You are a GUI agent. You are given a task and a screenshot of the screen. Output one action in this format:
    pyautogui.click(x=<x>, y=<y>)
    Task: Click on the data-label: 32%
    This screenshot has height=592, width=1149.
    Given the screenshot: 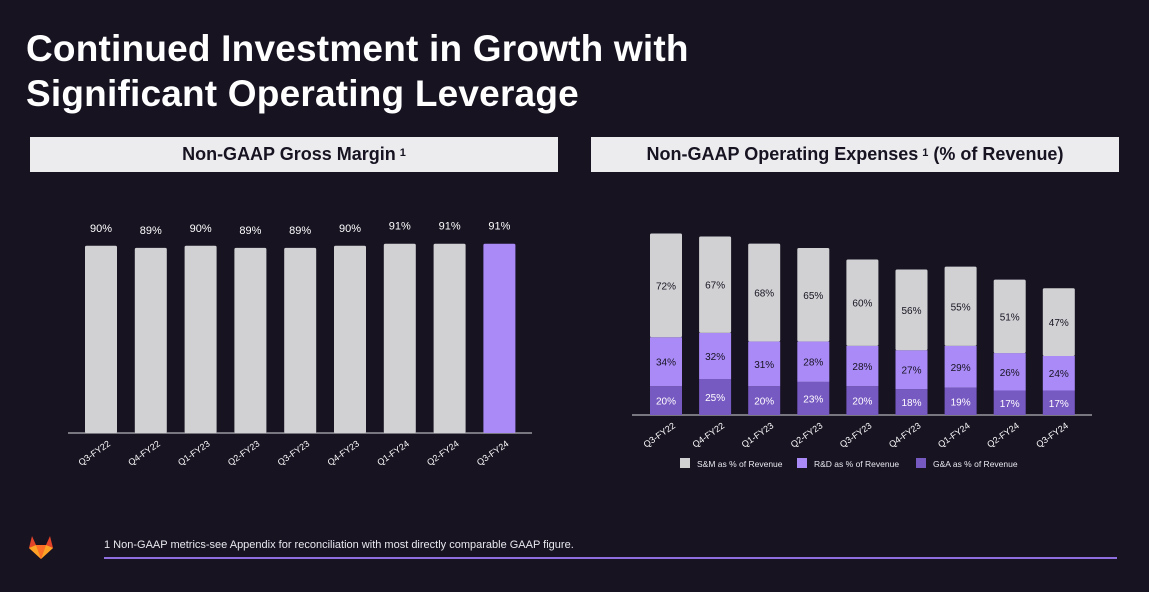 What is the action you would take?
    pyautogui.click(x=715, y=357)
    